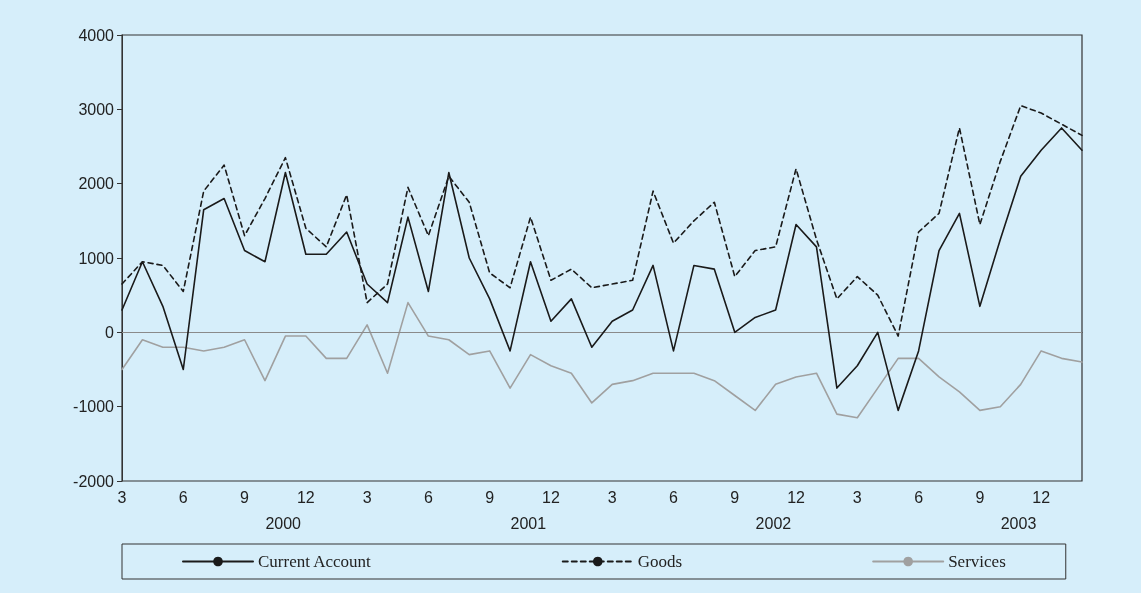 The image size is (1141, 593). What do you see at coordinates (1018, 523) in the screenshot?
I see `text: 2003` at bounding box center [1018, 523].